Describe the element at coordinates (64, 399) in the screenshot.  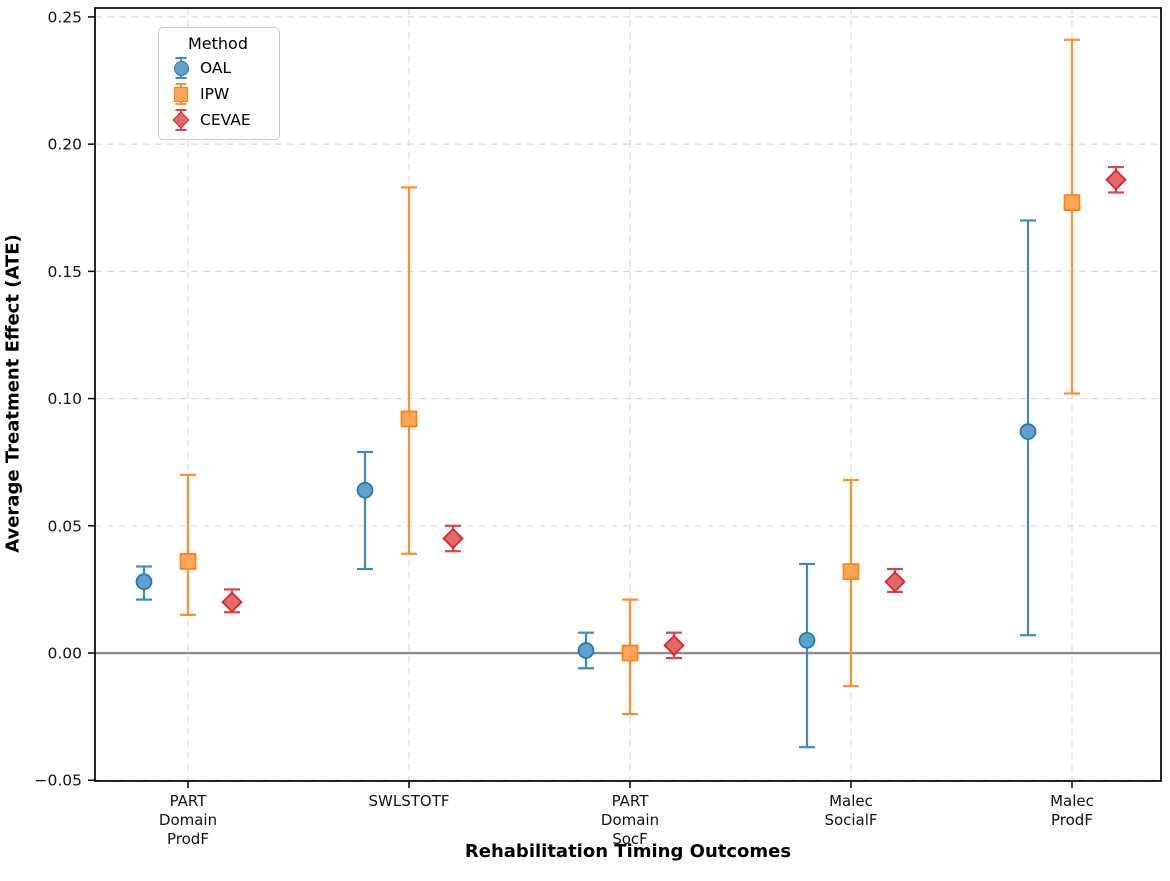
I see `y-tick-label: 0.10` at that location.